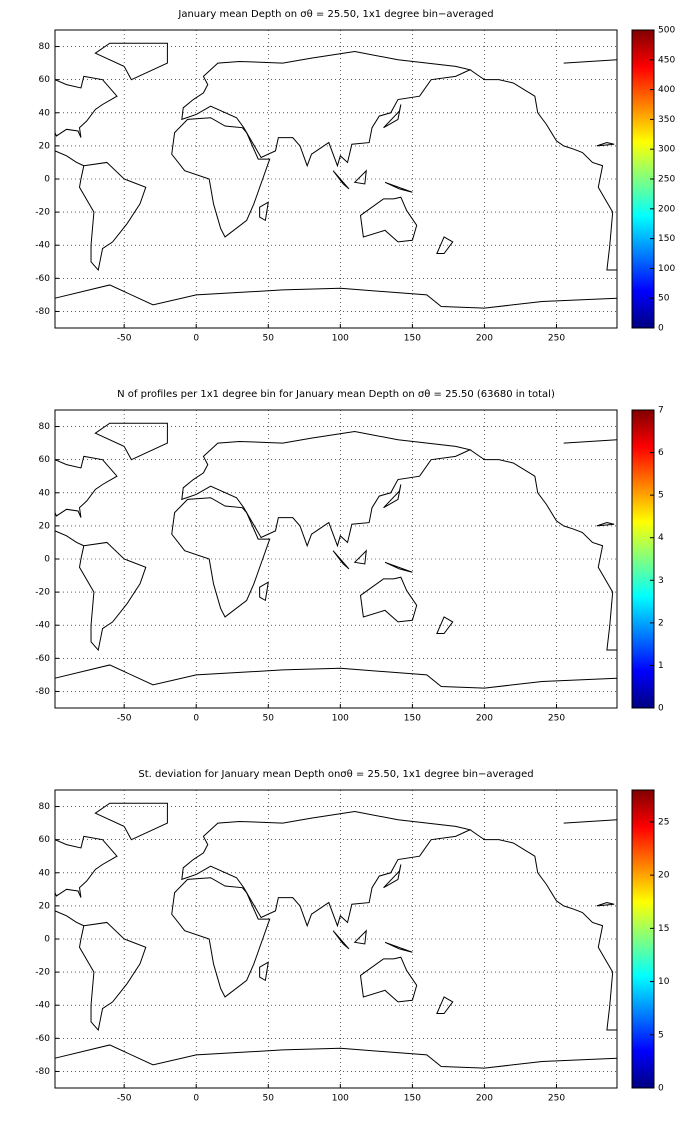 The image size is (696, 1144). What do you see at coordinates (661, 581) in the screenshot?
I see `colorbar-label: 3` at bounding box center [661, 581].